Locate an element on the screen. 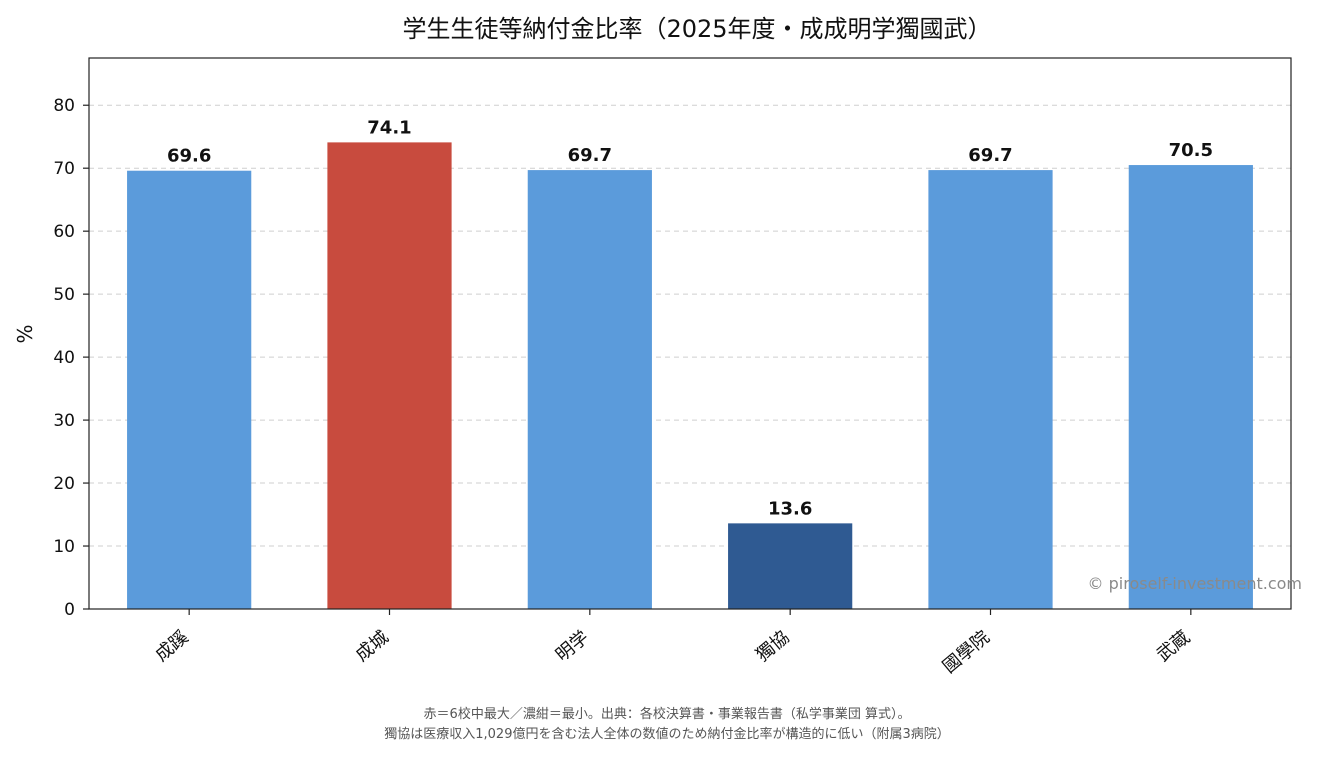 This screenshot has height=757, width=1335. watermark: © piroself-investment.com is located at coordinates (1195, 583).